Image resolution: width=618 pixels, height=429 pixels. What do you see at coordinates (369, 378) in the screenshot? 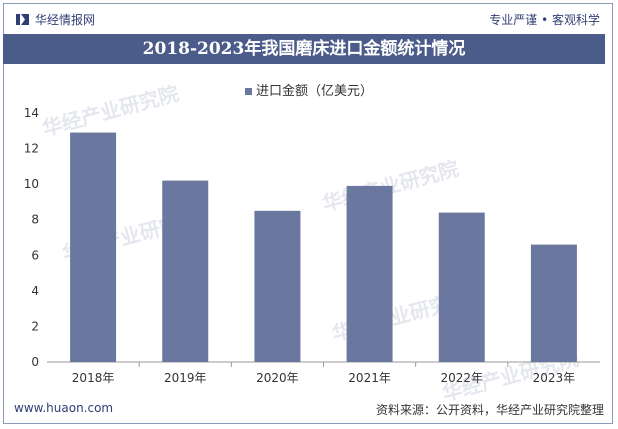
I see `x-tick-label: 2021年` at bounding box center [369, 378].